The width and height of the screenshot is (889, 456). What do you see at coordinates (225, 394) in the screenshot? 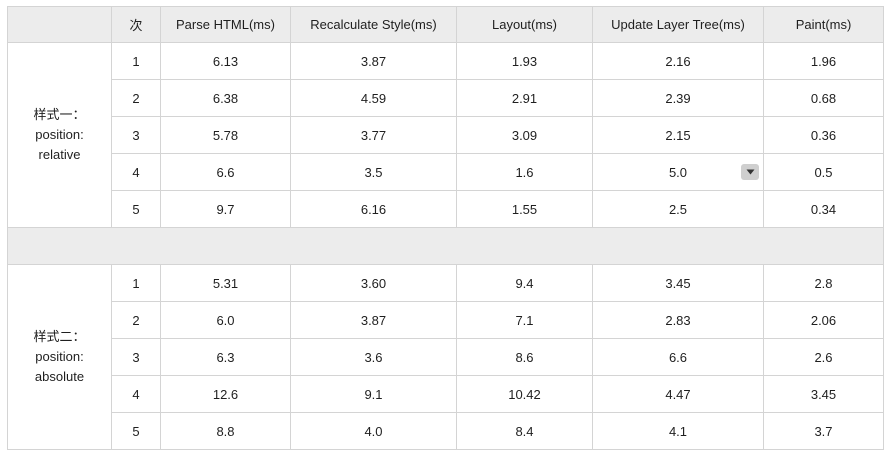
I see `table-cell: 12.6` at bounding box center [225, 394].